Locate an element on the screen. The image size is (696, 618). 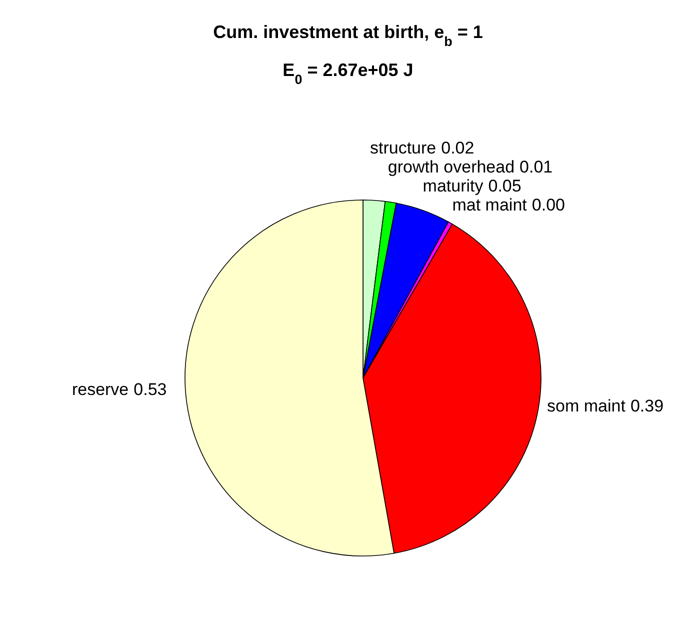
slice-label: reserve is located at coordinates (100, 389).